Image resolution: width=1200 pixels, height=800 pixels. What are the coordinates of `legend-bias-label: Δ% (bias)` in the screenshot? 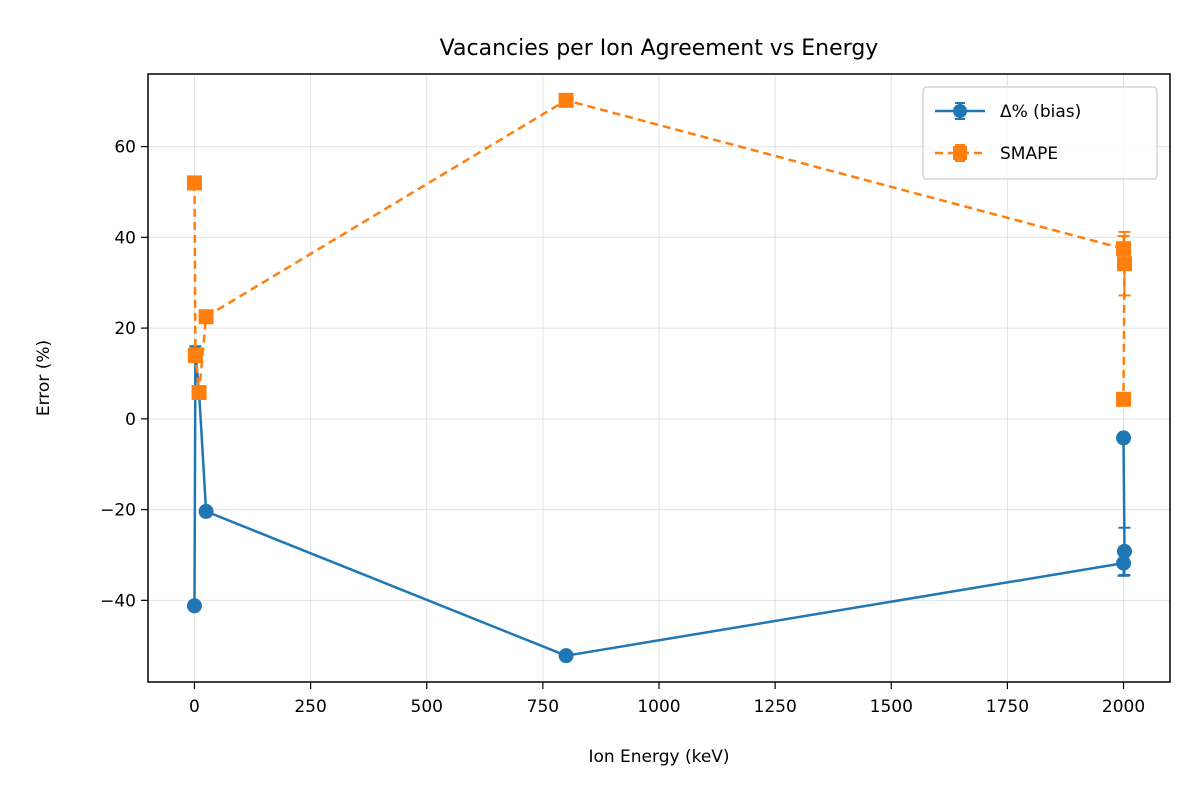 It's located at (1040, 112).